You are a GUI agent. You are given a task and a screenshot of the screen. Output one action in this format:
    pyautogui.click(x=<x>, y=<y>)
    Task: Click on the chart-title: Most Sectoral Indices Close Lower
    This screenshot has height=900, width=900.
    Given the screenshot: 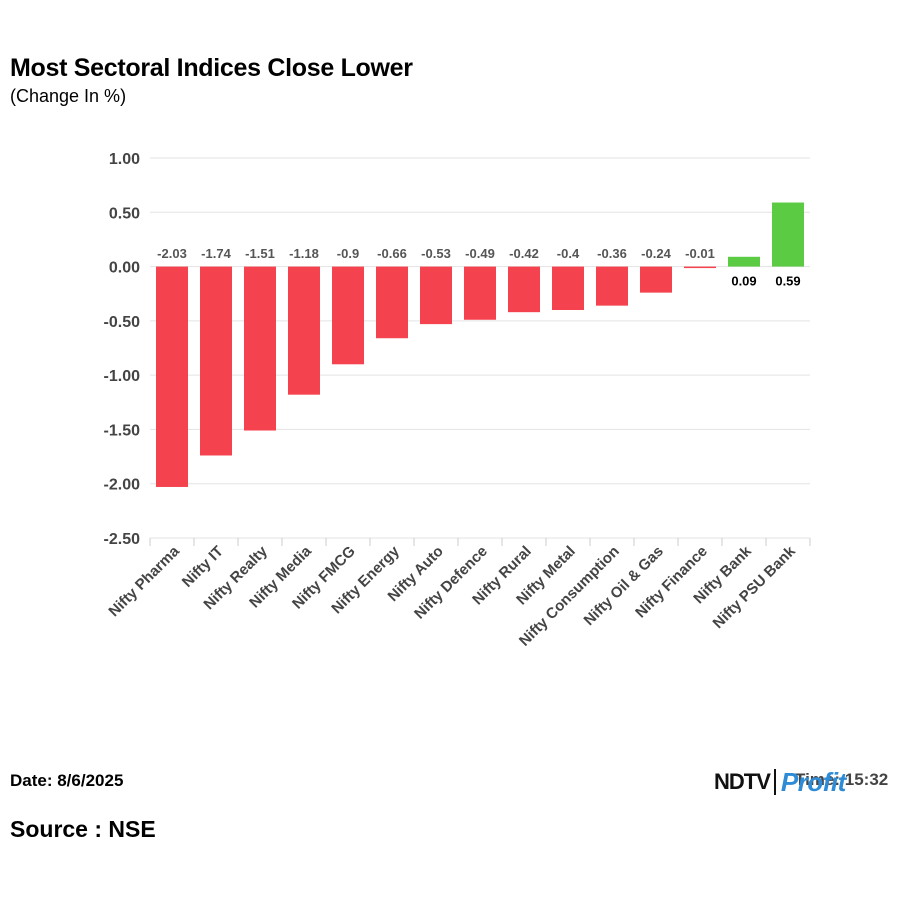 What is the action you would take?
    pyautogui.click(x=211, y=68)
    